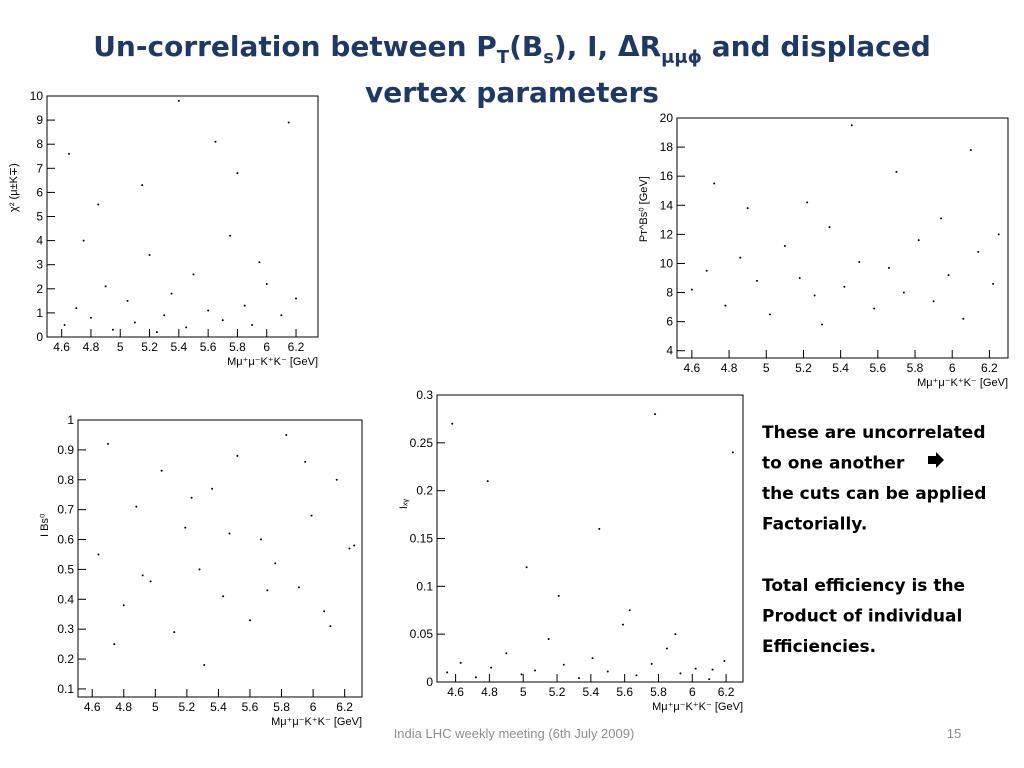  What do you see at coordinates (833, 464) in the screenshot?
I see `note-line: to one another` at bounding box center [833, 464].